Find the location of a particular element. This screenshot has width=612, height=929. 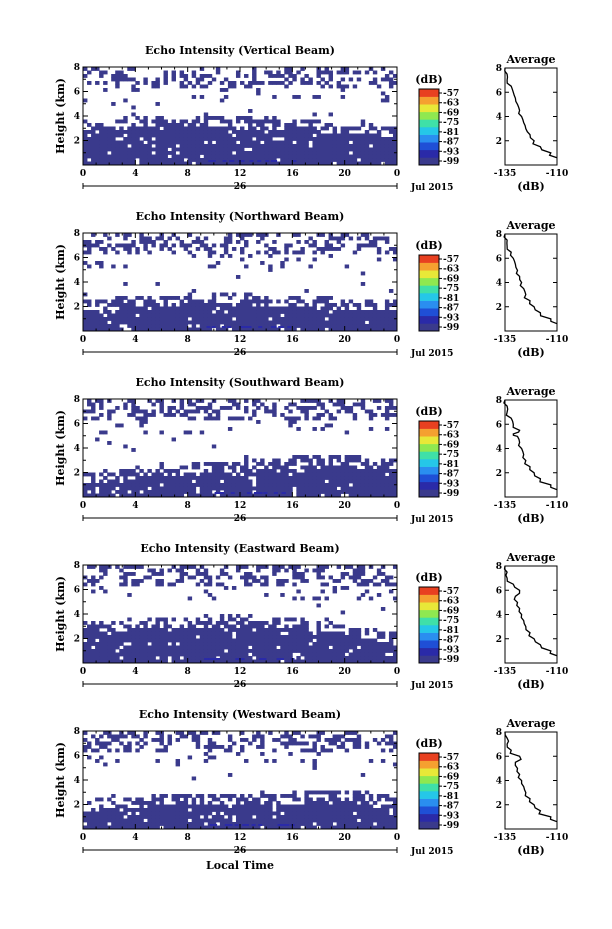

average-y-tick-label: 8 is located at coordinates (499, 69).